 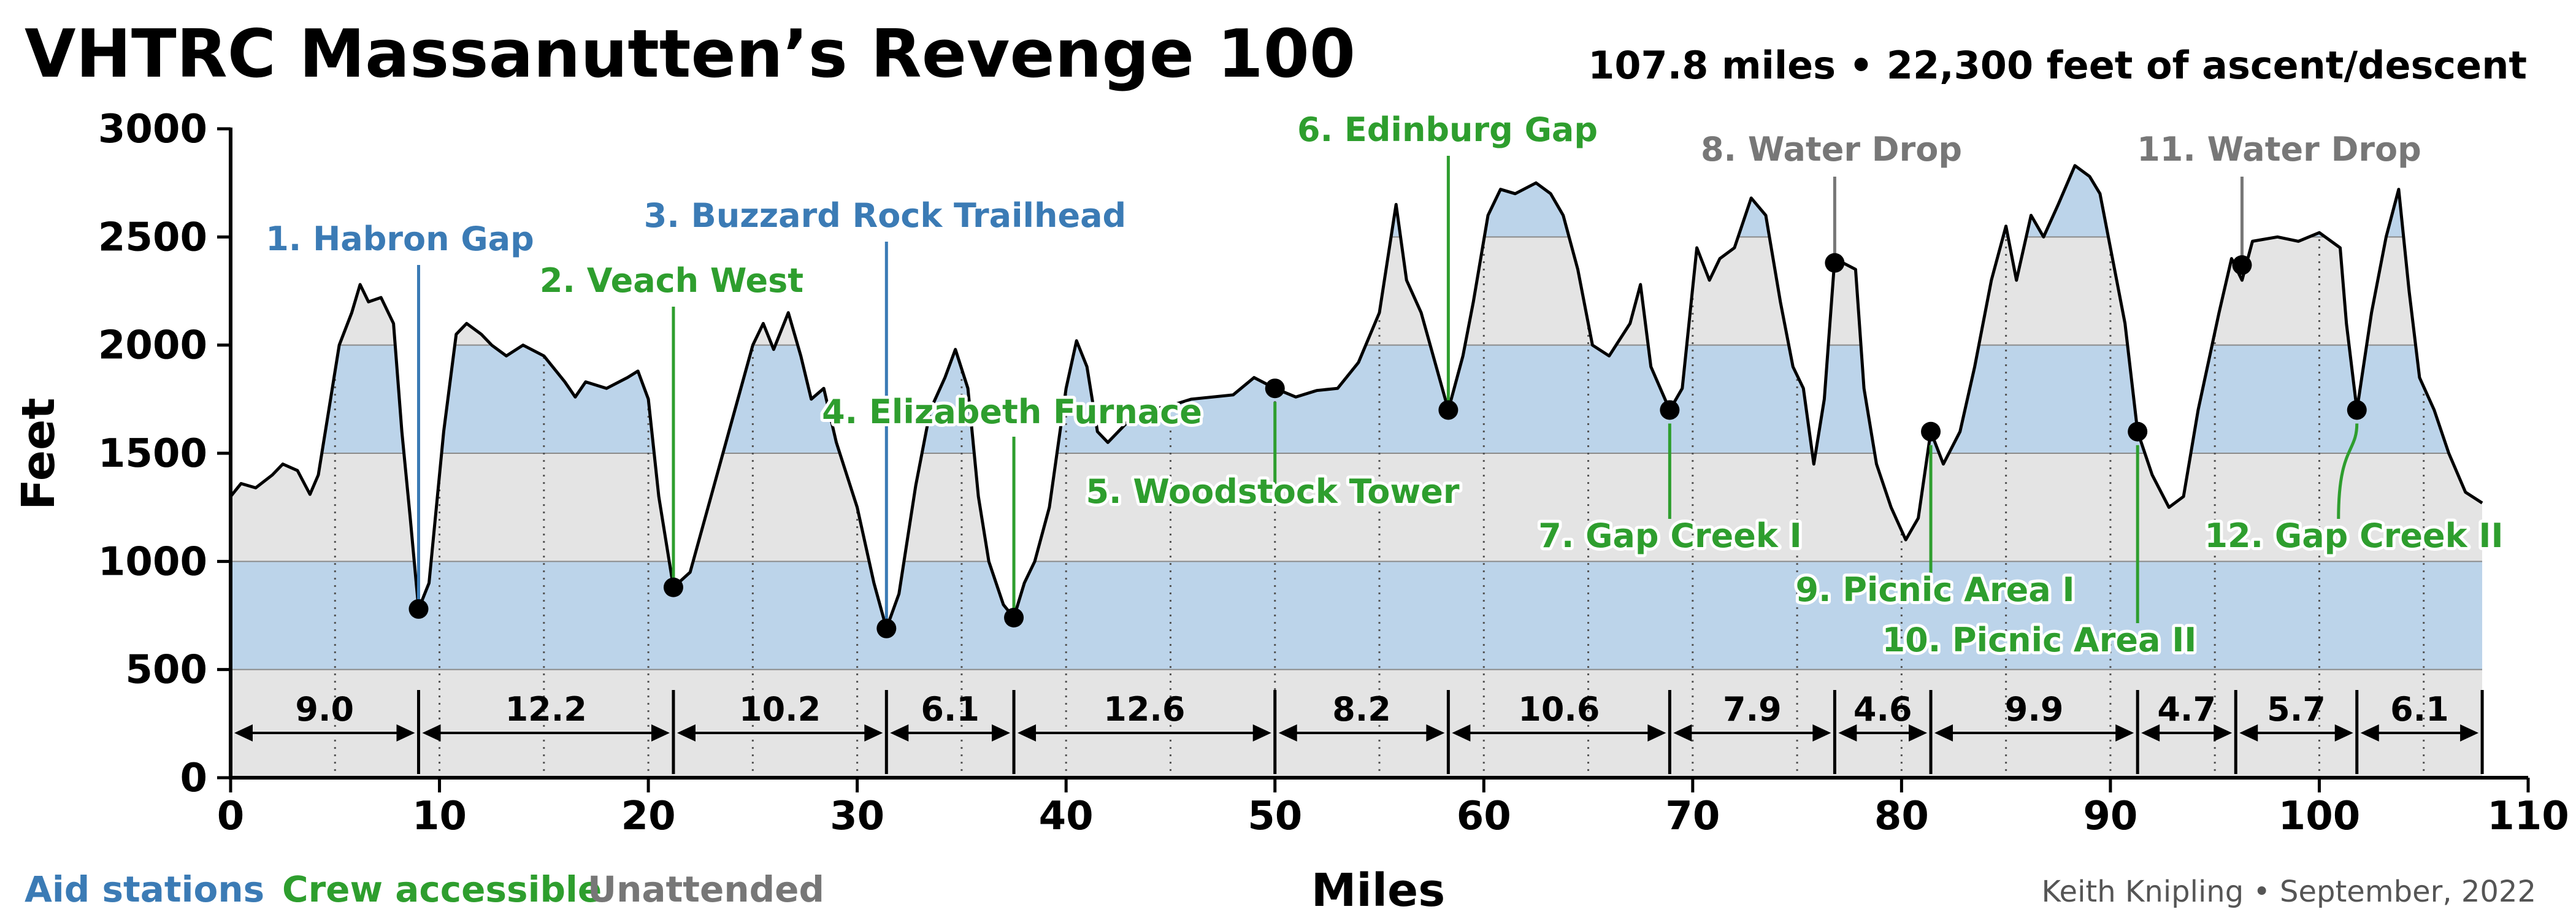 What do you see at coordinates (1275, 816) in the screenshot?
I see `x-tick-label: 50` at bounding box center [1275, 816].